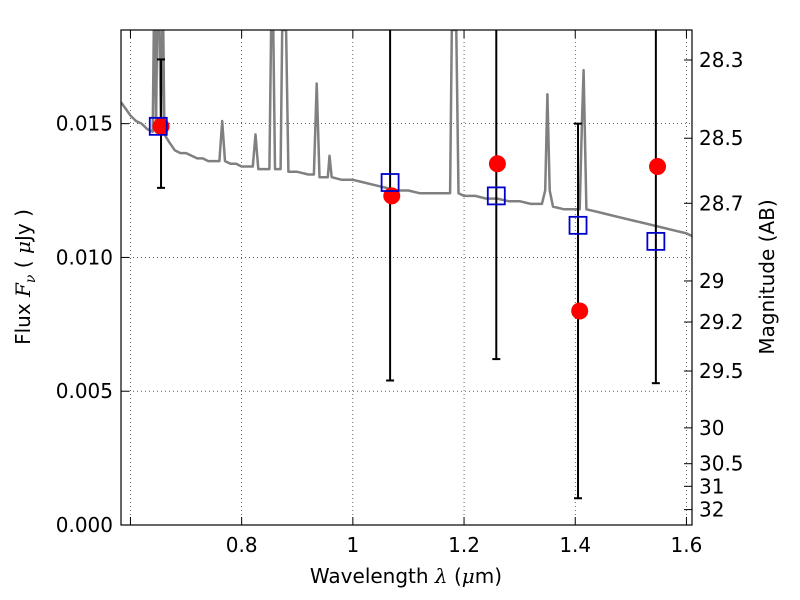 Image resolution: width=800 pixels, height=600 pixels. Describe the element at coordinates (711, 510) in the screenshot. I see `y2-tick-label-9: 32` at that location.